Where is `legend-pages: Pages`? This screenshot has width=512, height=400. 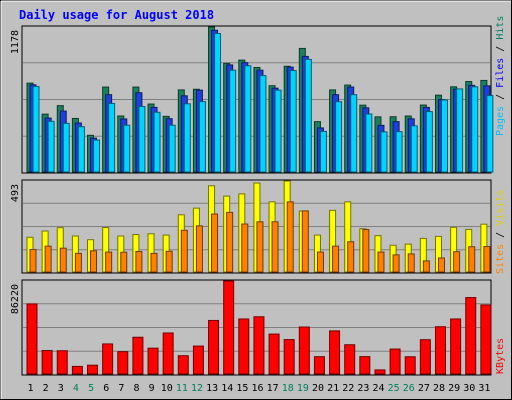 legend-pages: Pages is located at coordinates (500, 121).